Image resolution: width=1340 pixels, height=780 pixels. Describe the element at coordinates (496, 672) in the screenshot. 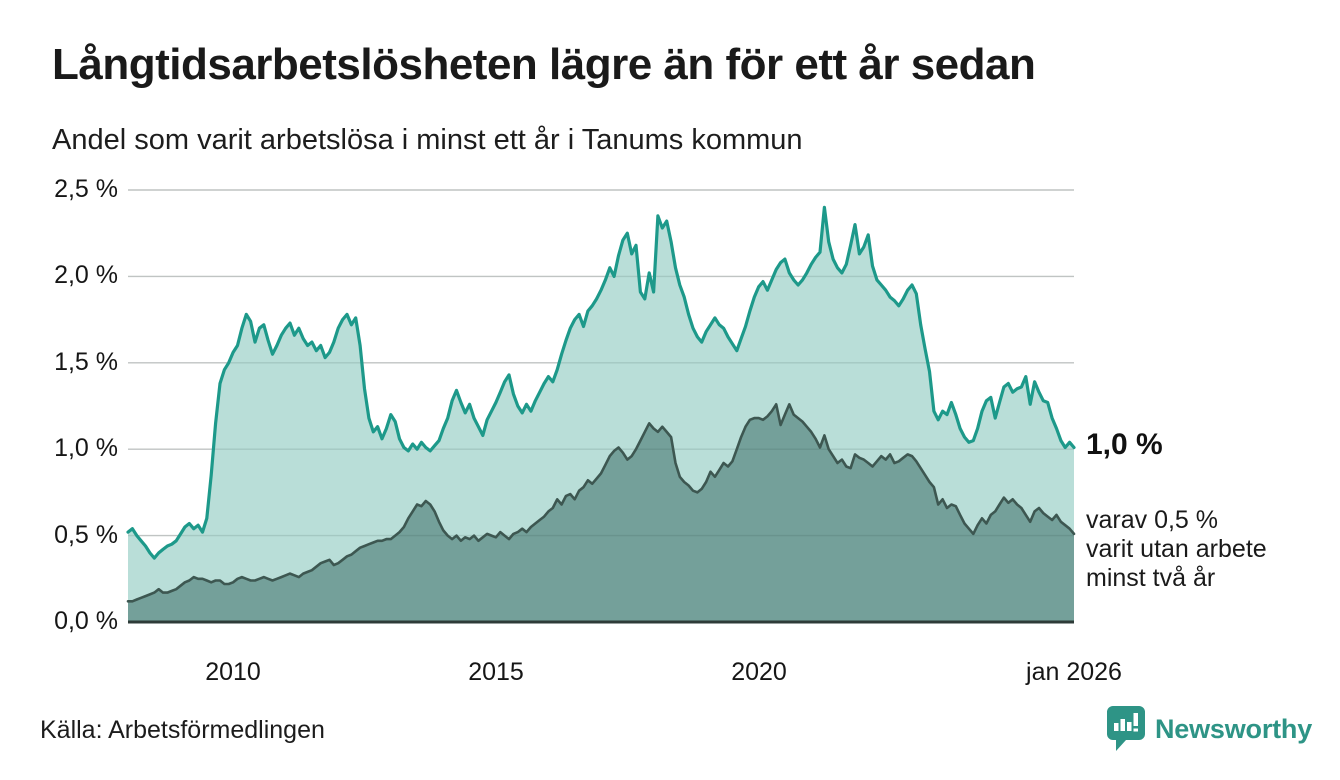

I see `x-tick-label: 2015` at that location.